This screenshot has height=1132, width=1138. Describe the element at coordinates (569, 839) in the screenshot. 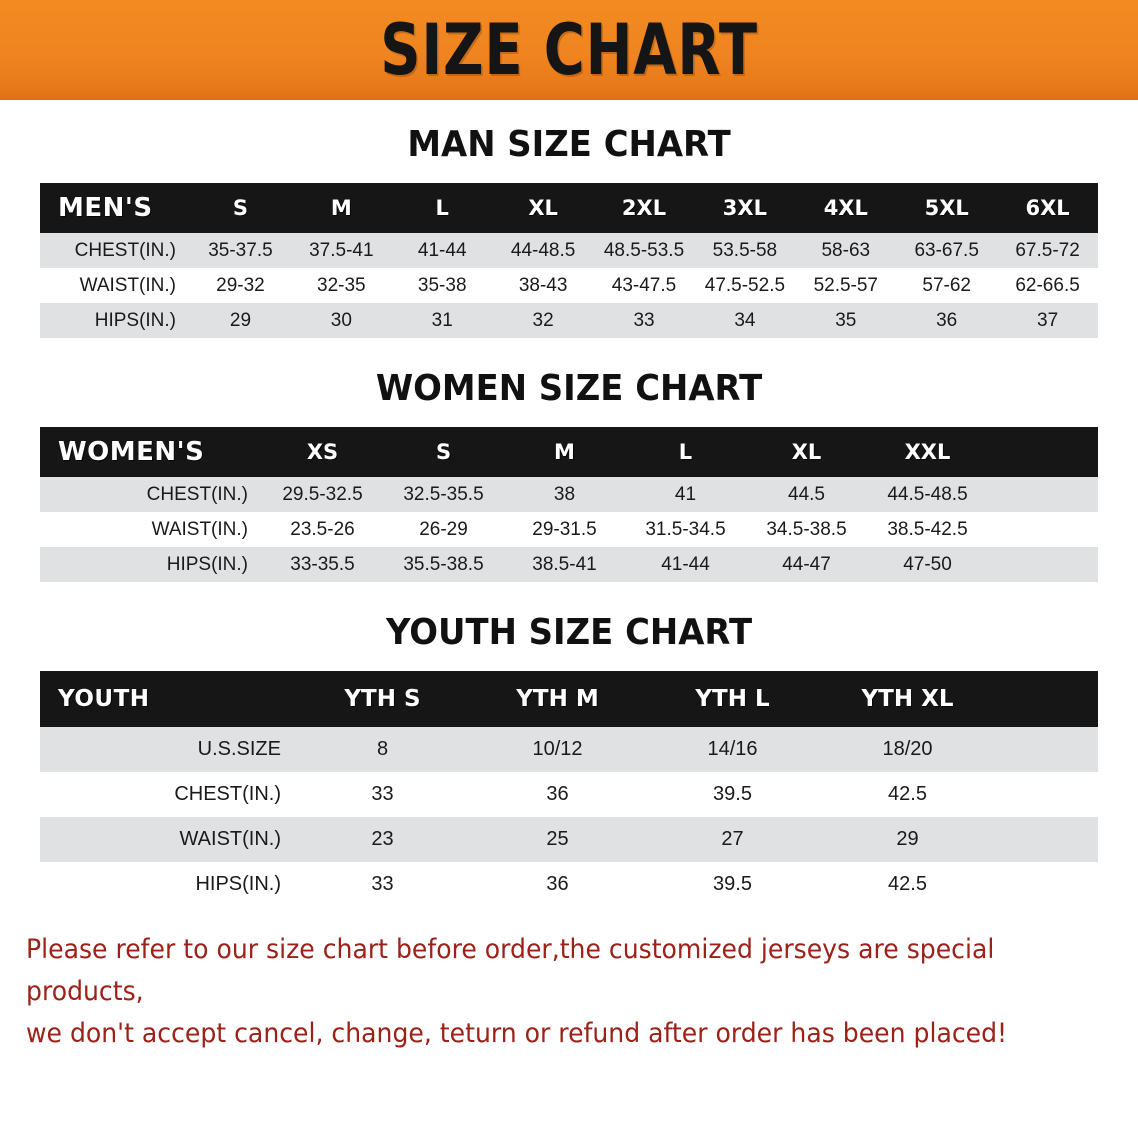

I see `table-row: WAIST(IN.) 23 25 27 29` at that location.